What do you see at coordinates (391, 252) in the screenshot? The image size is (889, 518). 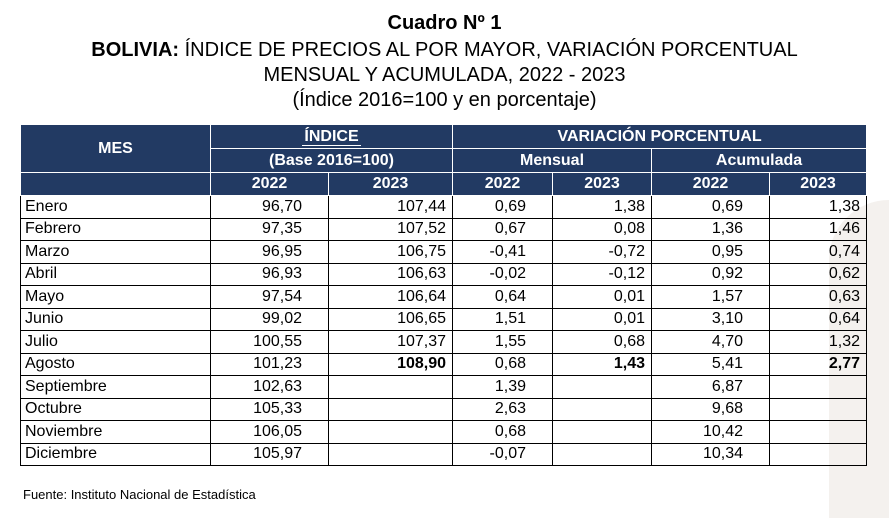 I see `indice-2023-cell: 106,75` at bounding box center [391, 252].